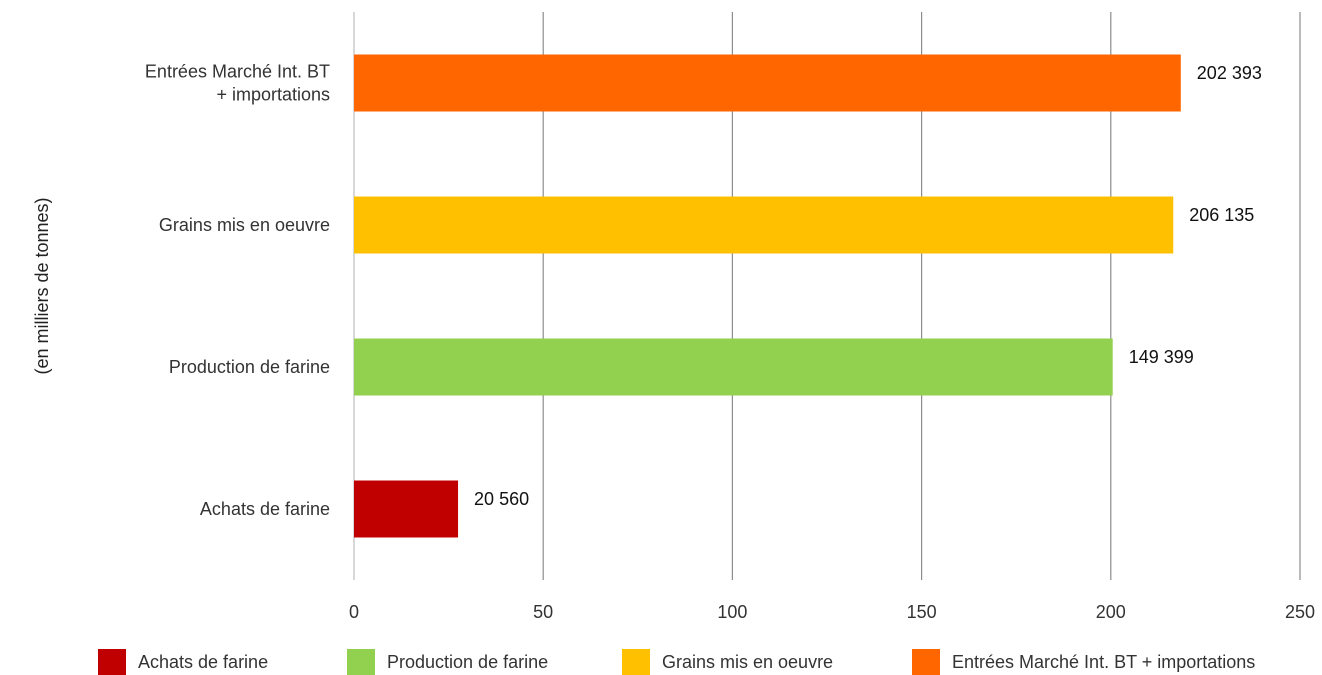 The height and width of the screenshot is (675, 1322). Describe the element at coordinates (1104, 661) in the screenshot. I see `legend-label: Entrées Marché Int. BT + importations` at that location.